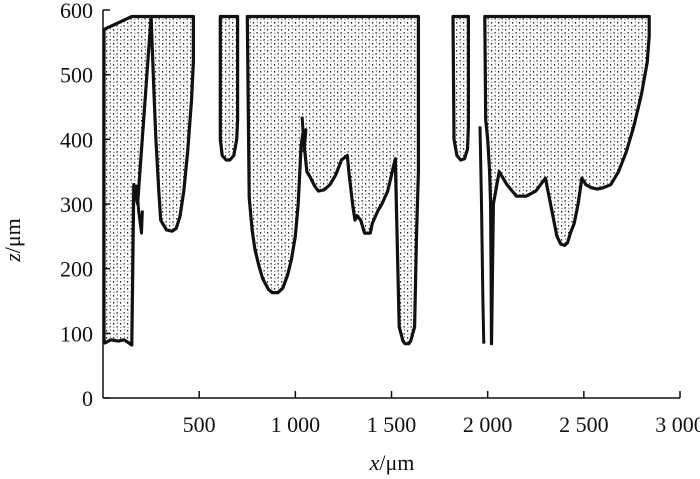 Image resolution: width=700 pixels, height=479 pixels. What do you see at coordinates (76, 333) in the screenshot?
I see `y-tick-label: 100` at bounding box center [76, 333].